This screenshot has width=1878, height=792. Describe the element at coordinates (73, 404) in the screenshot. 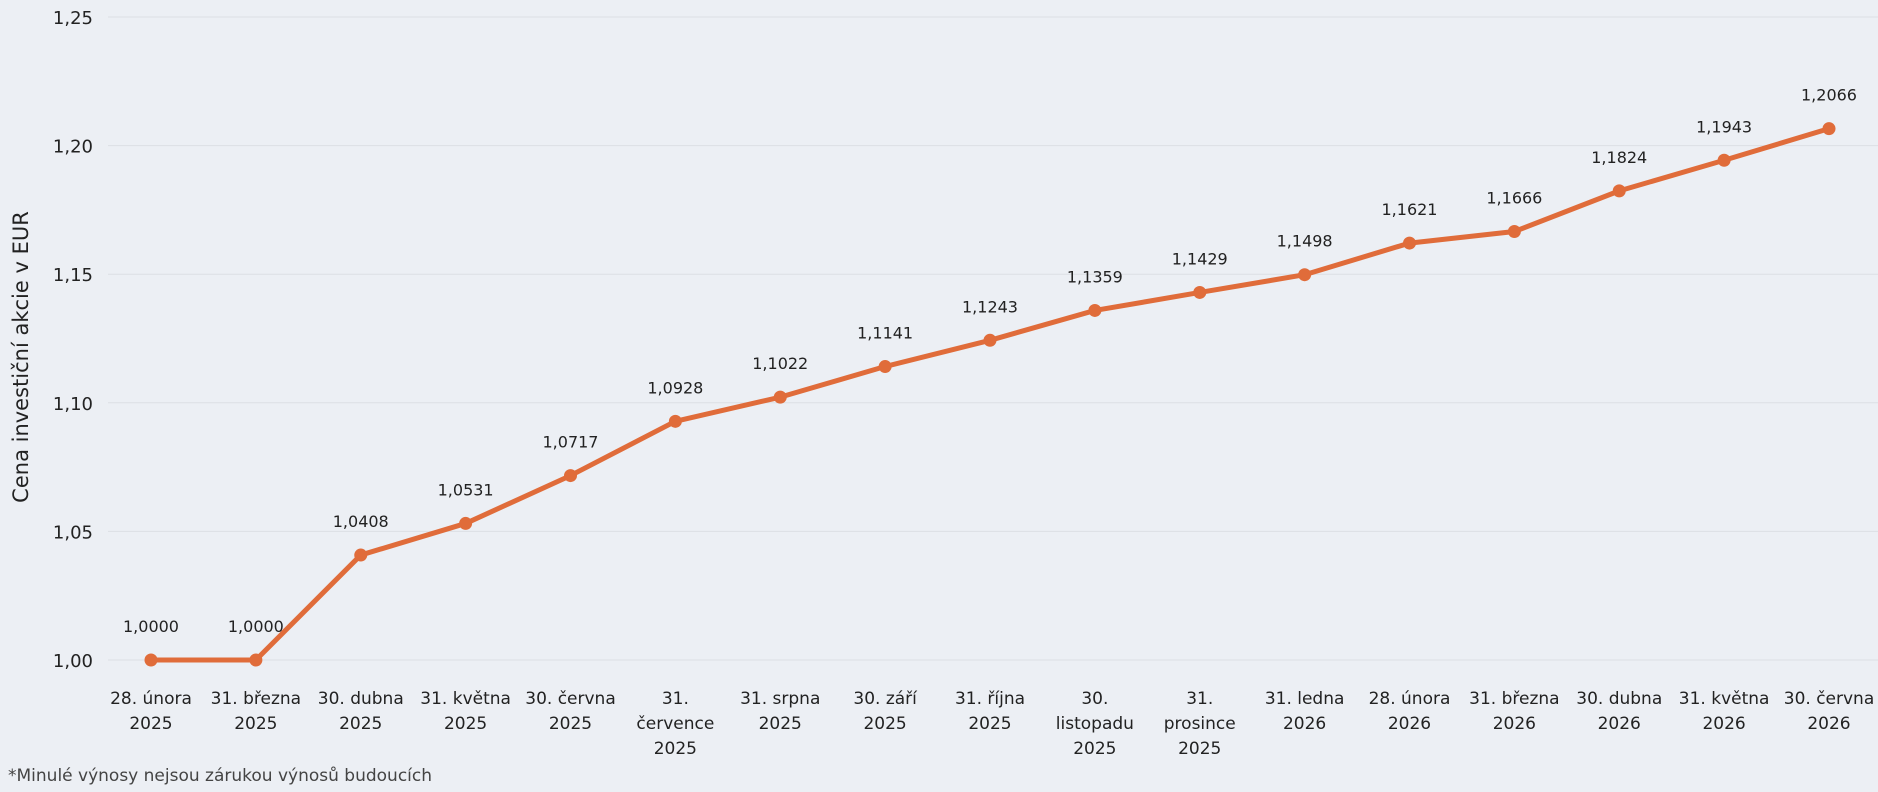

I see `y-tick-label: 1,10` at that location.